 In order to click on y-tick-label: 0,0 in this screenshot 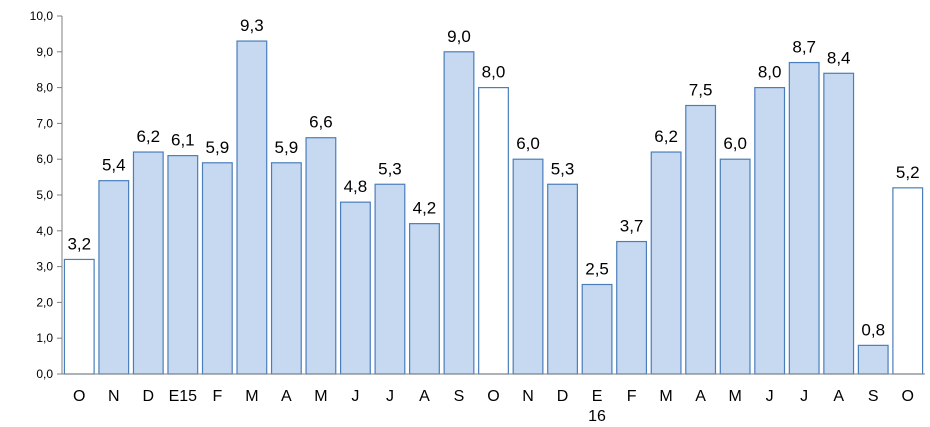, I will do `click(44, 374)`.